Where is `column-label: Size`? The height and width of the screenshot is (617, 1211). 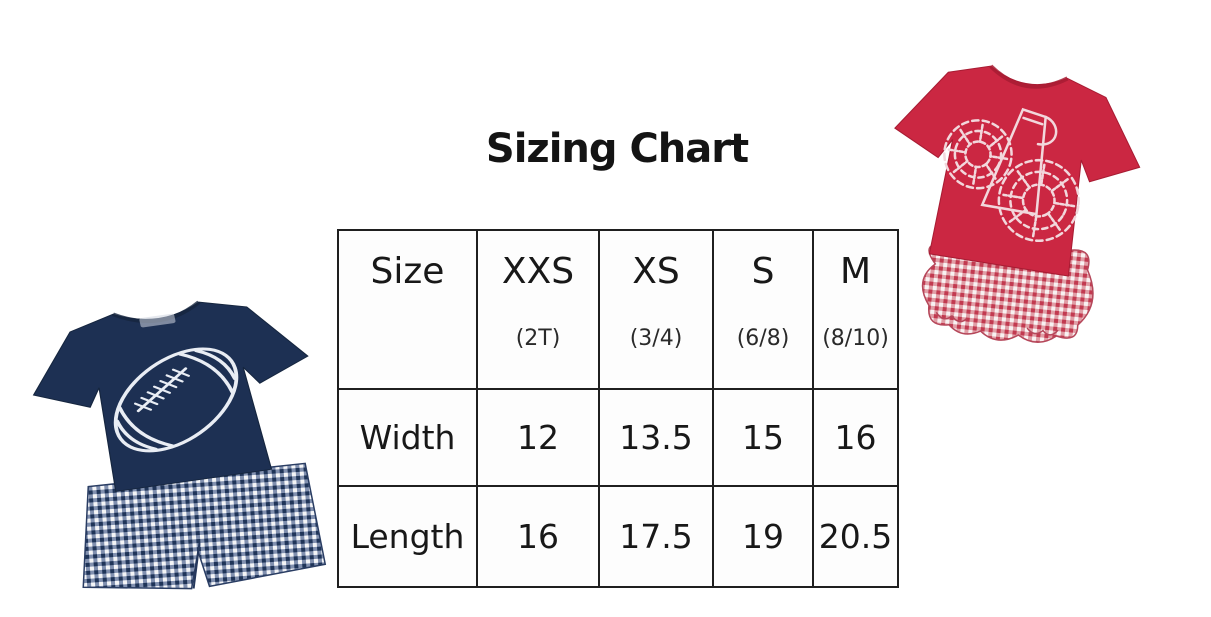
column-label: Size is located at coordinates (407, 271).